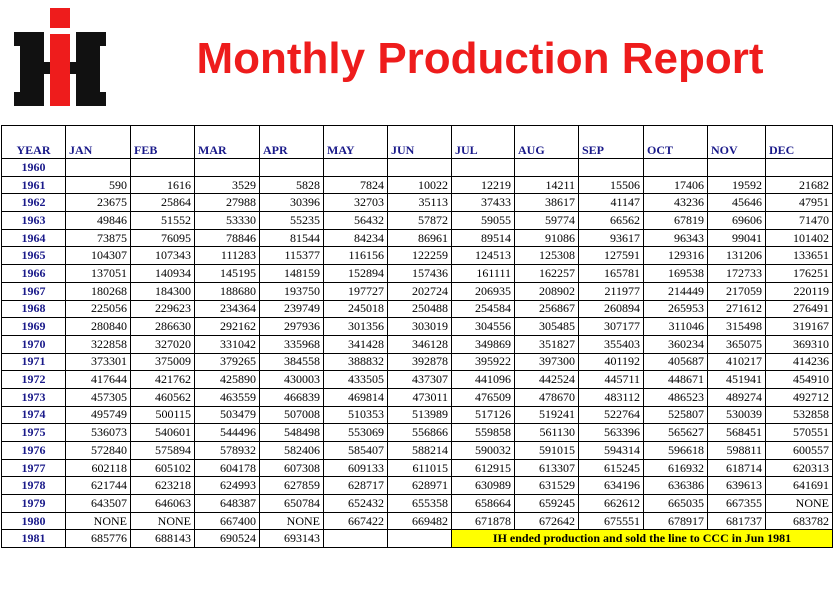 The image size is (833, 608). Describe the element at coordinates (162, 486) in the screenshot. I see `value-cell: 623218` at that location.